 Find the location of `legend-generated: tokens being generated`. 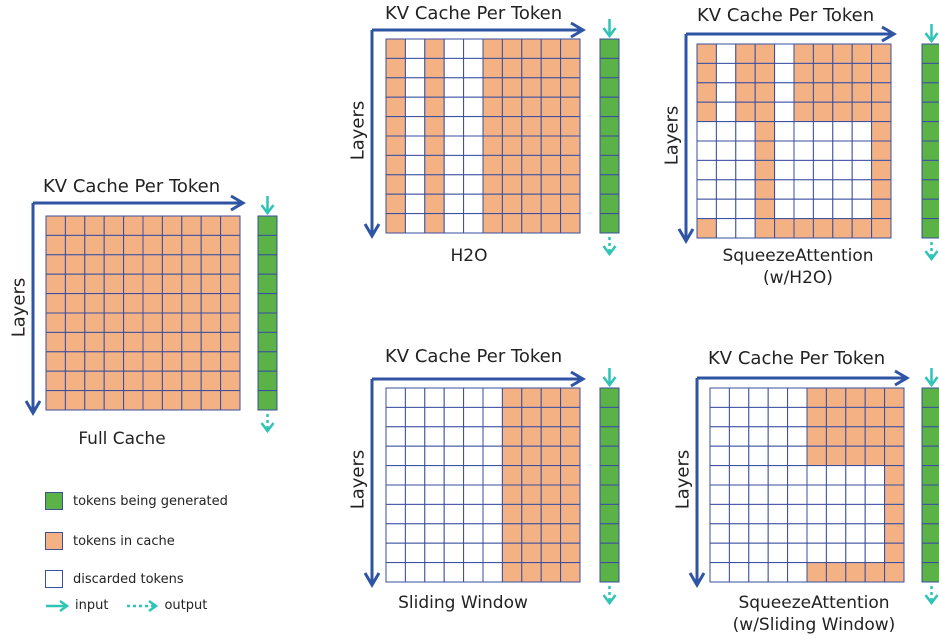

legend-generated: tokens being generated is located at coordinates (136, 501).